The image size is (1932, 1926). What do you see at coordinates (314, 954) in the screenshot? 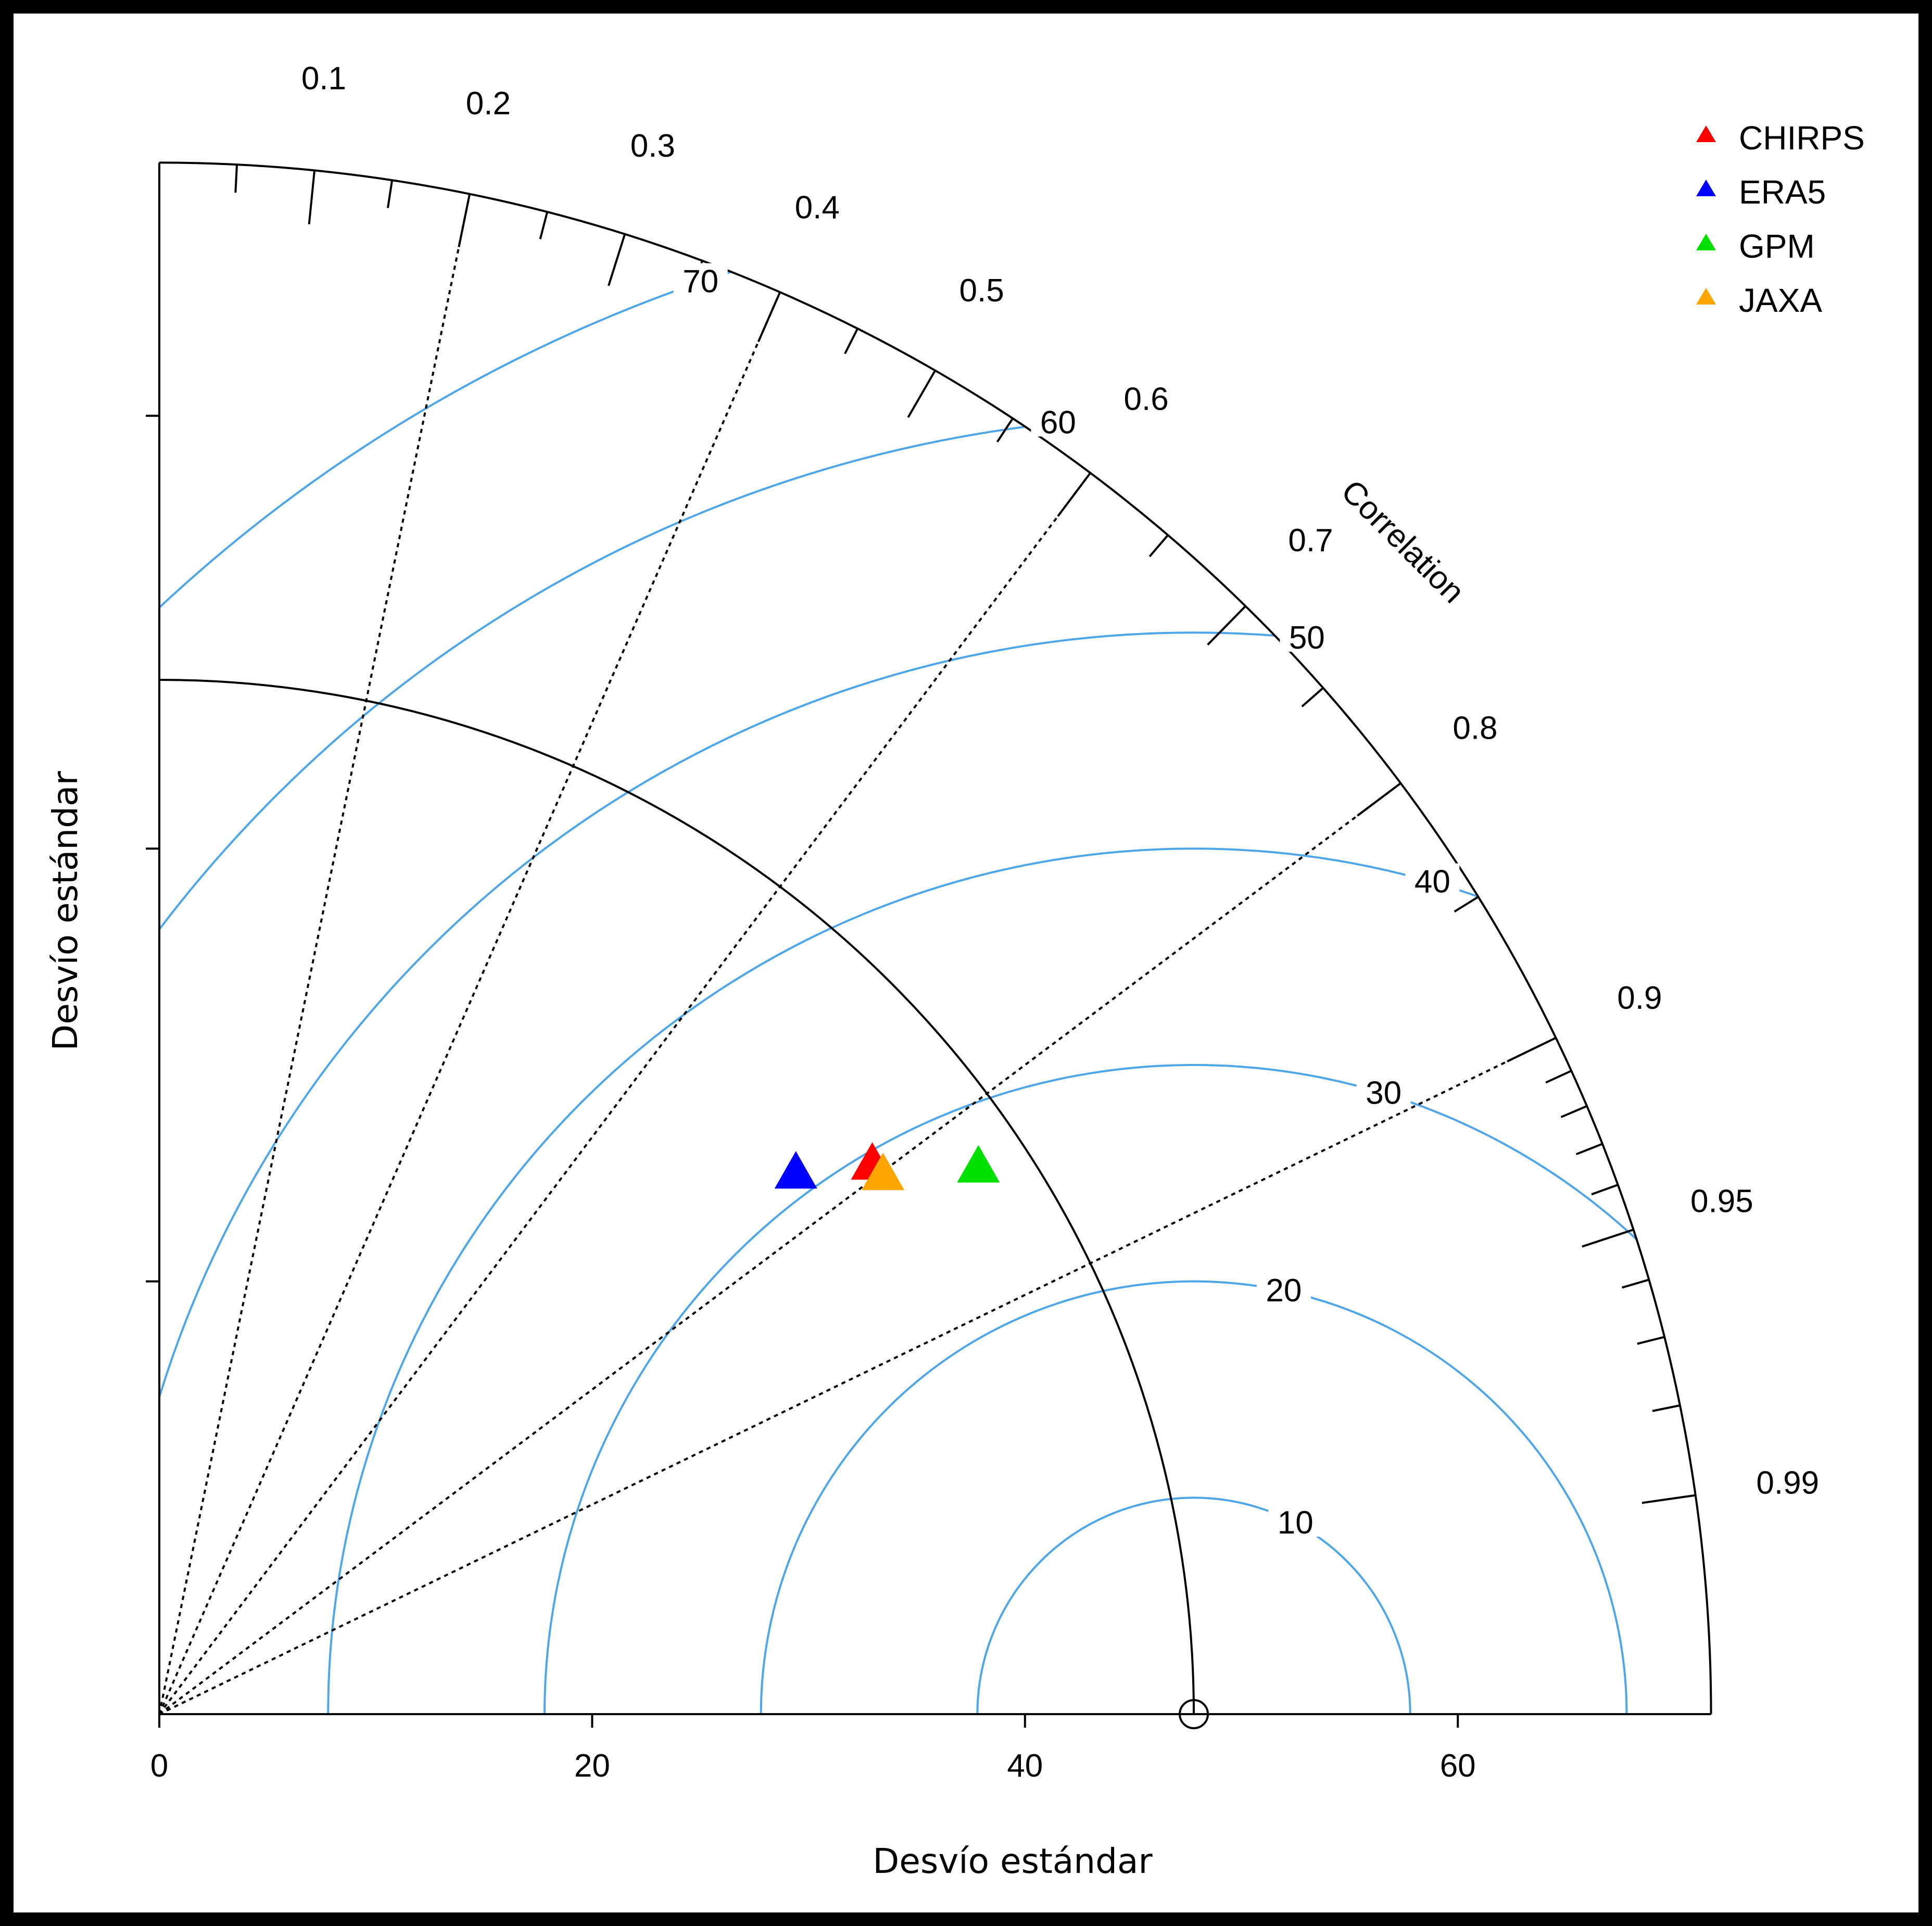
I see `correlation-line` at bounding box center [314, 954].